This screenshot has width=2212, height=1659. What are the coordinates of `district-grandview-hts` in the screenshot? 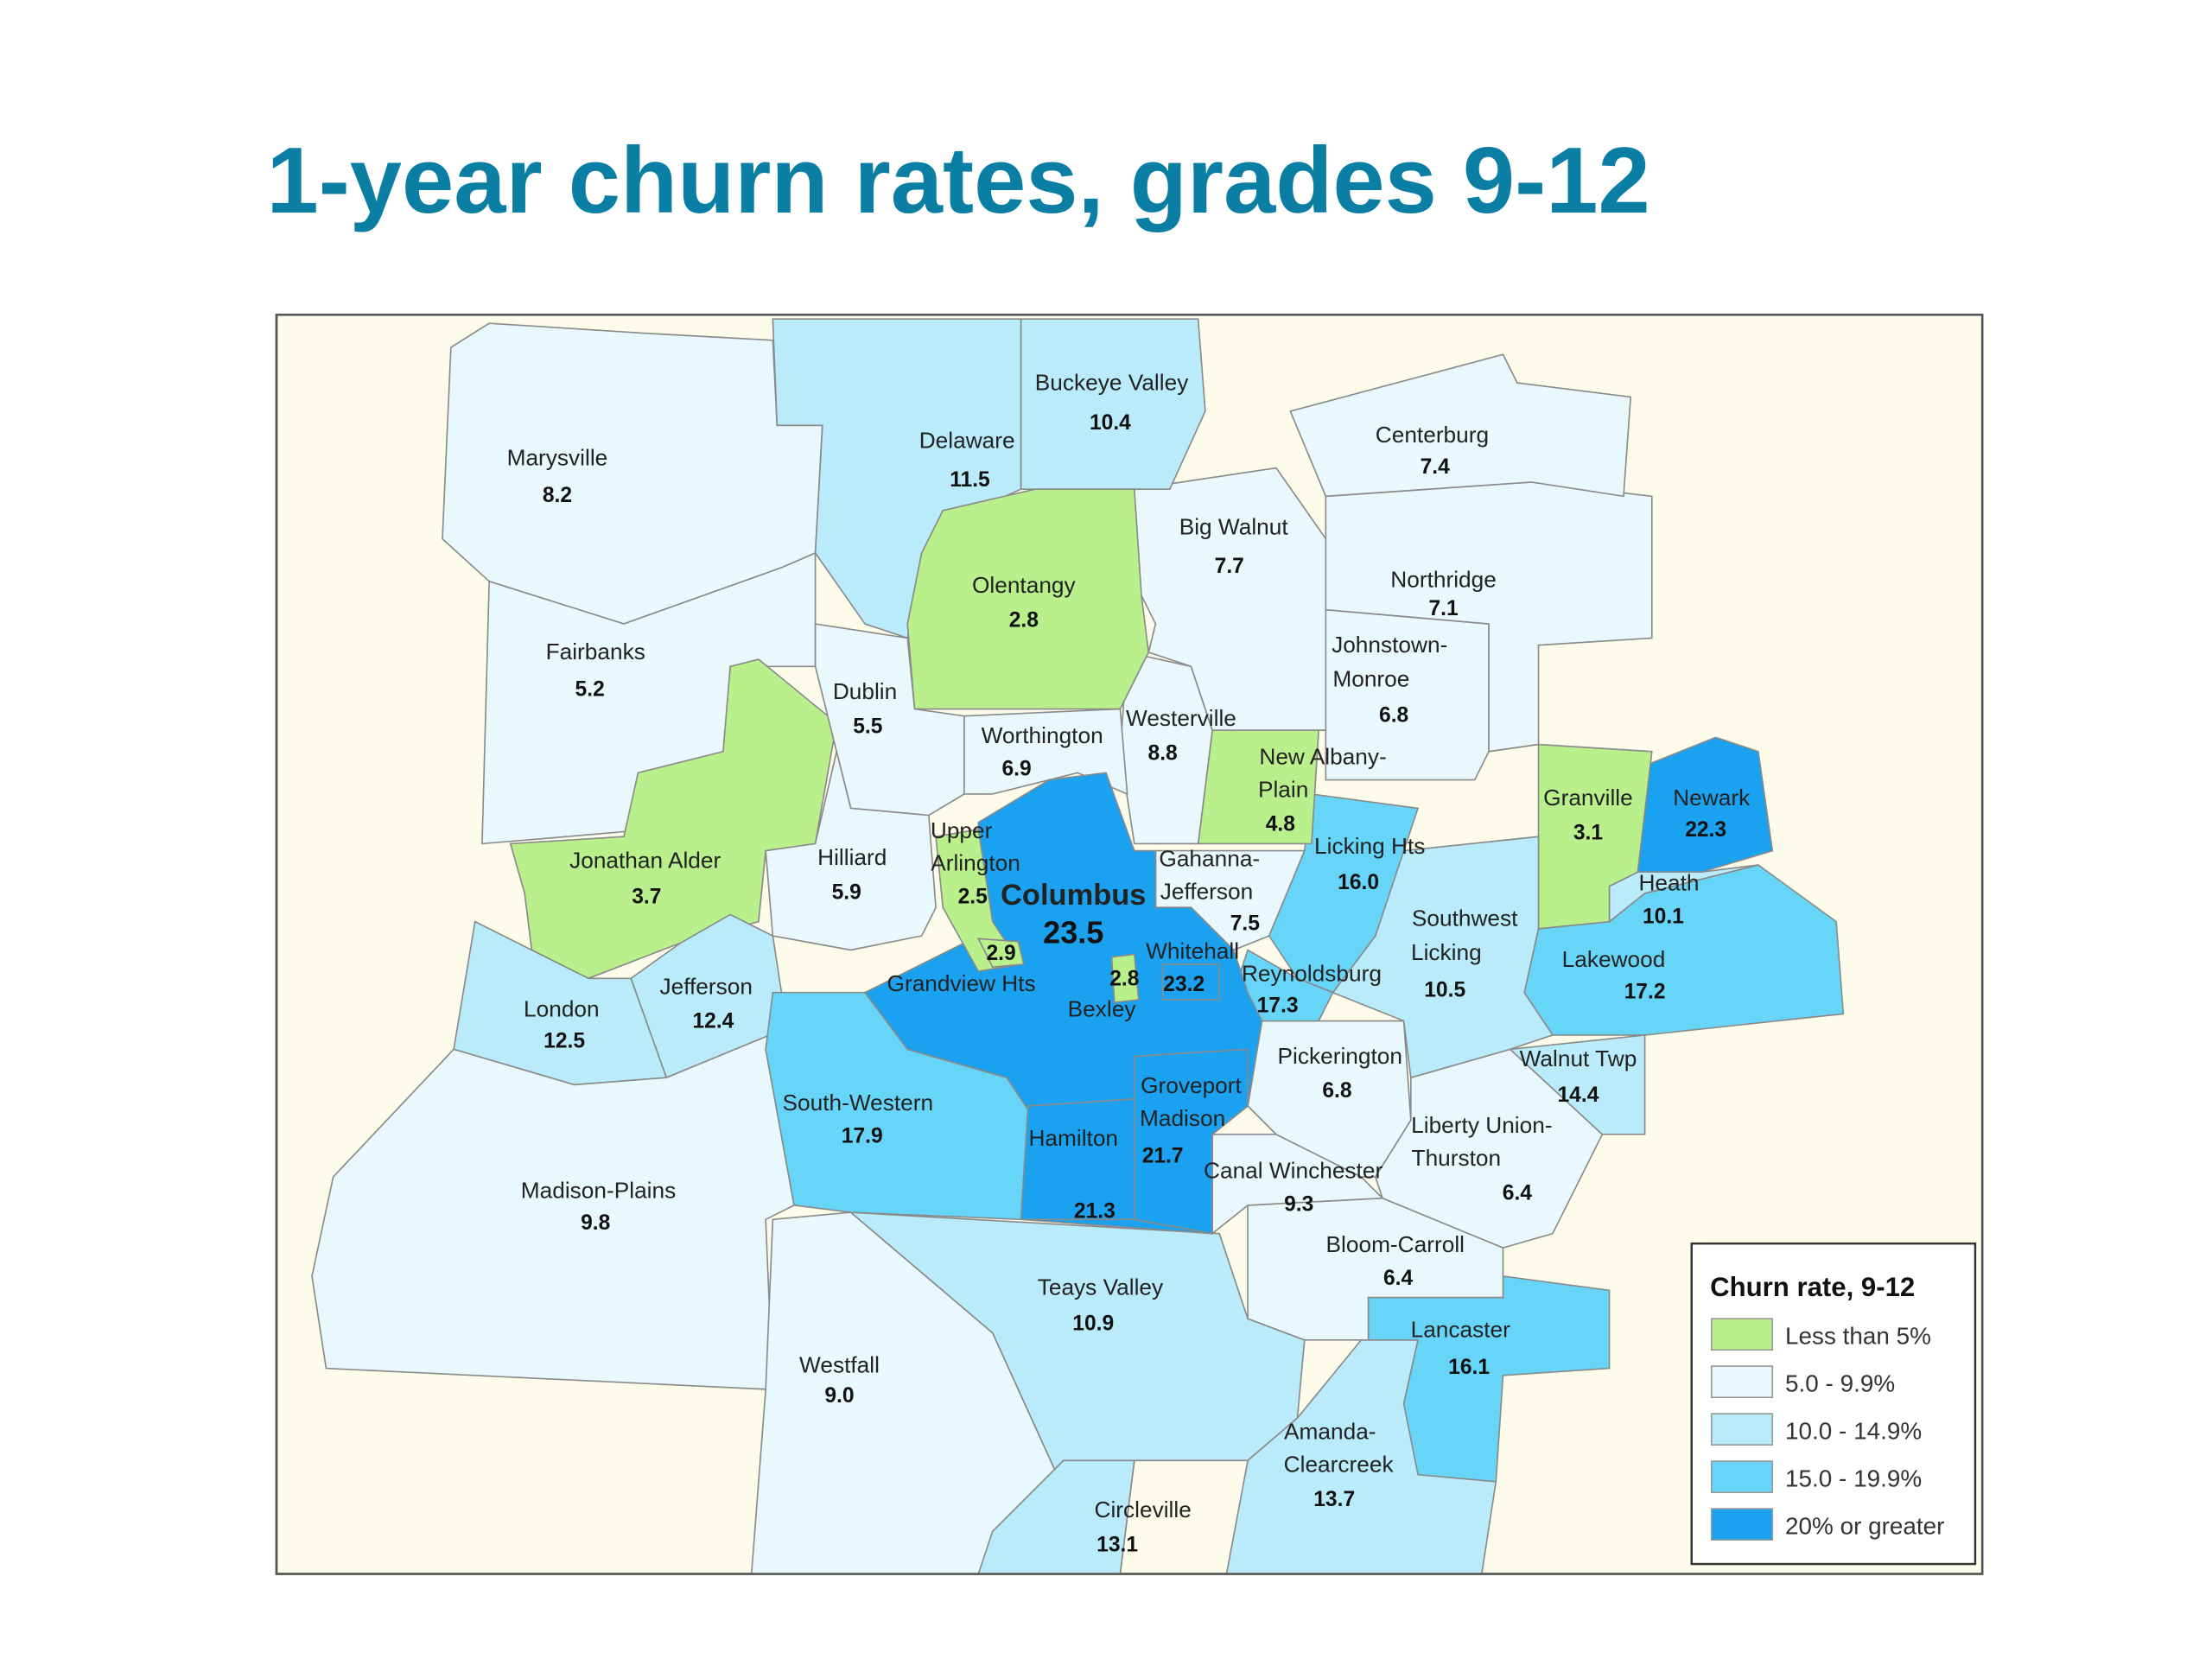 It's located at (1000, 953).